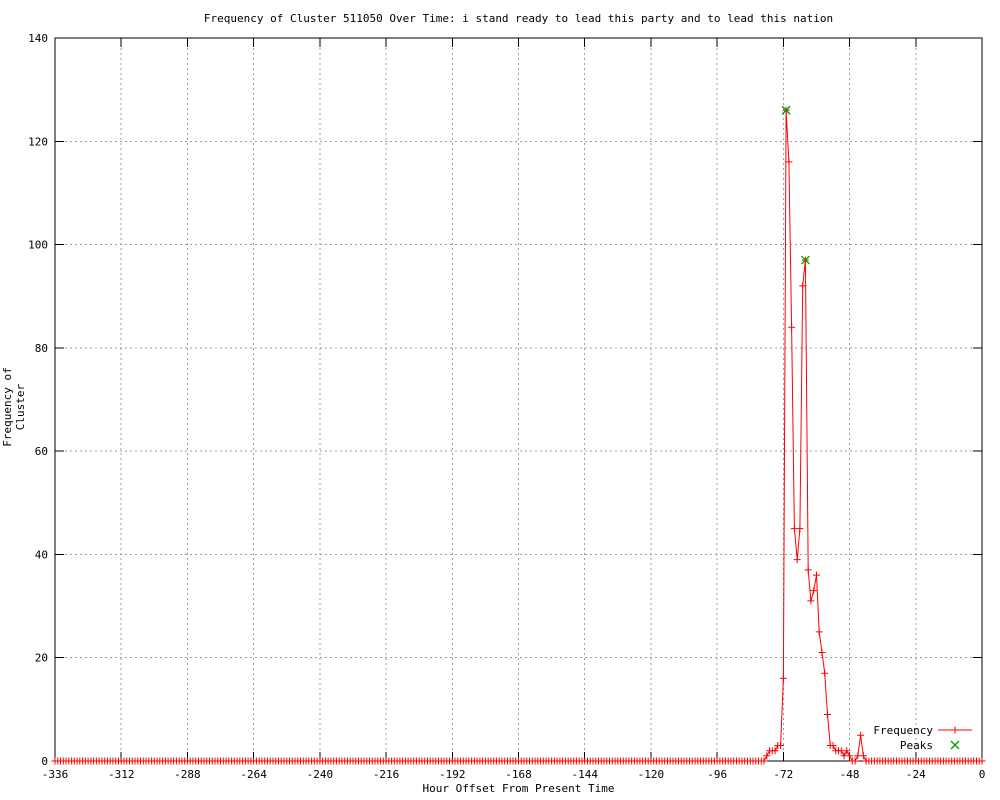 This screenshot has width=1000, height=800. What do you see at coordinates (41, 554) in the screenshot?
I see `y-tick-label: 40` at bounding box center [41, 554].